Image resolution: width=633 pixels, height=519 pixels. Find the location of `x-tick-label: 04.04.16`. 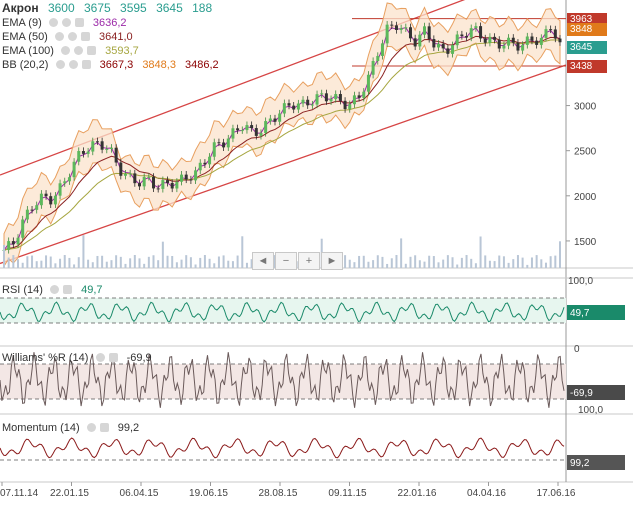

x-tick-label: 04.04.16 is located at coordinates (486, 493).